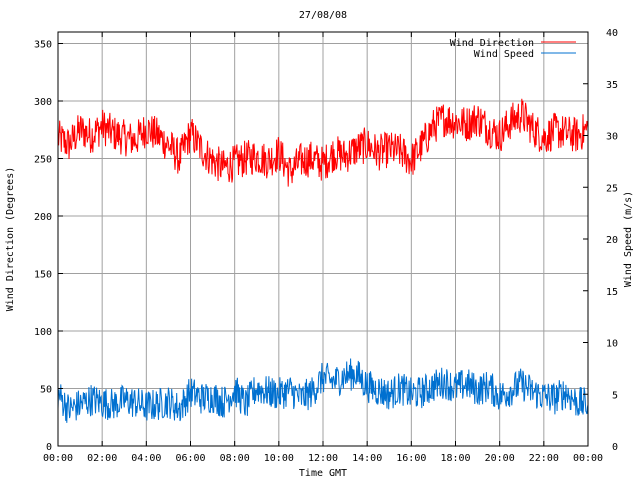  What do you see at coordinates (279, 458) in the screenshot?
I see `x-tick-label: 10:00` at bounding box center [279, 458].